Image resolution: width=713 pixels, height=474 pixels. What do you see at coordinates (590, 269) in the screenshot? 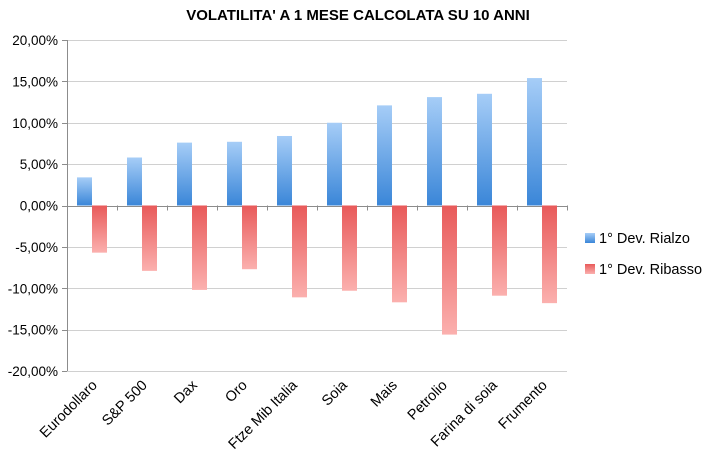
I see `legend-swatch-ribasso` at bounding box center [590, 269].